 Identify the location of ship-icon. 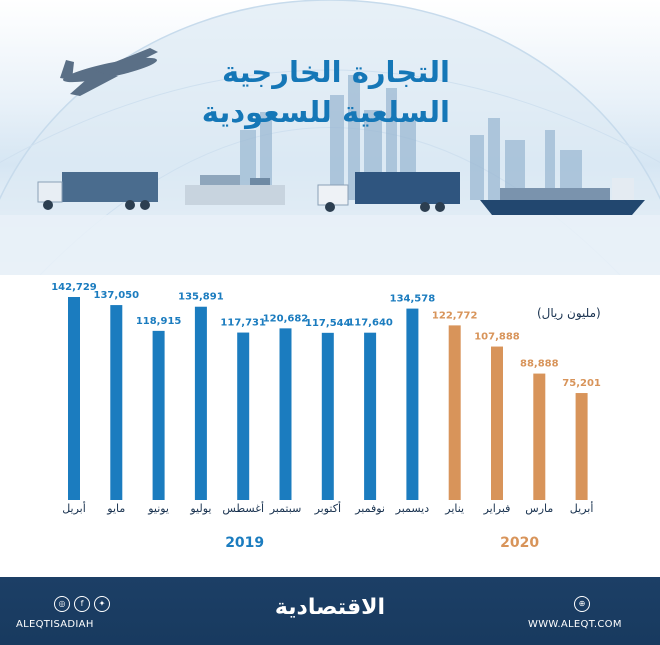
(235, 190).